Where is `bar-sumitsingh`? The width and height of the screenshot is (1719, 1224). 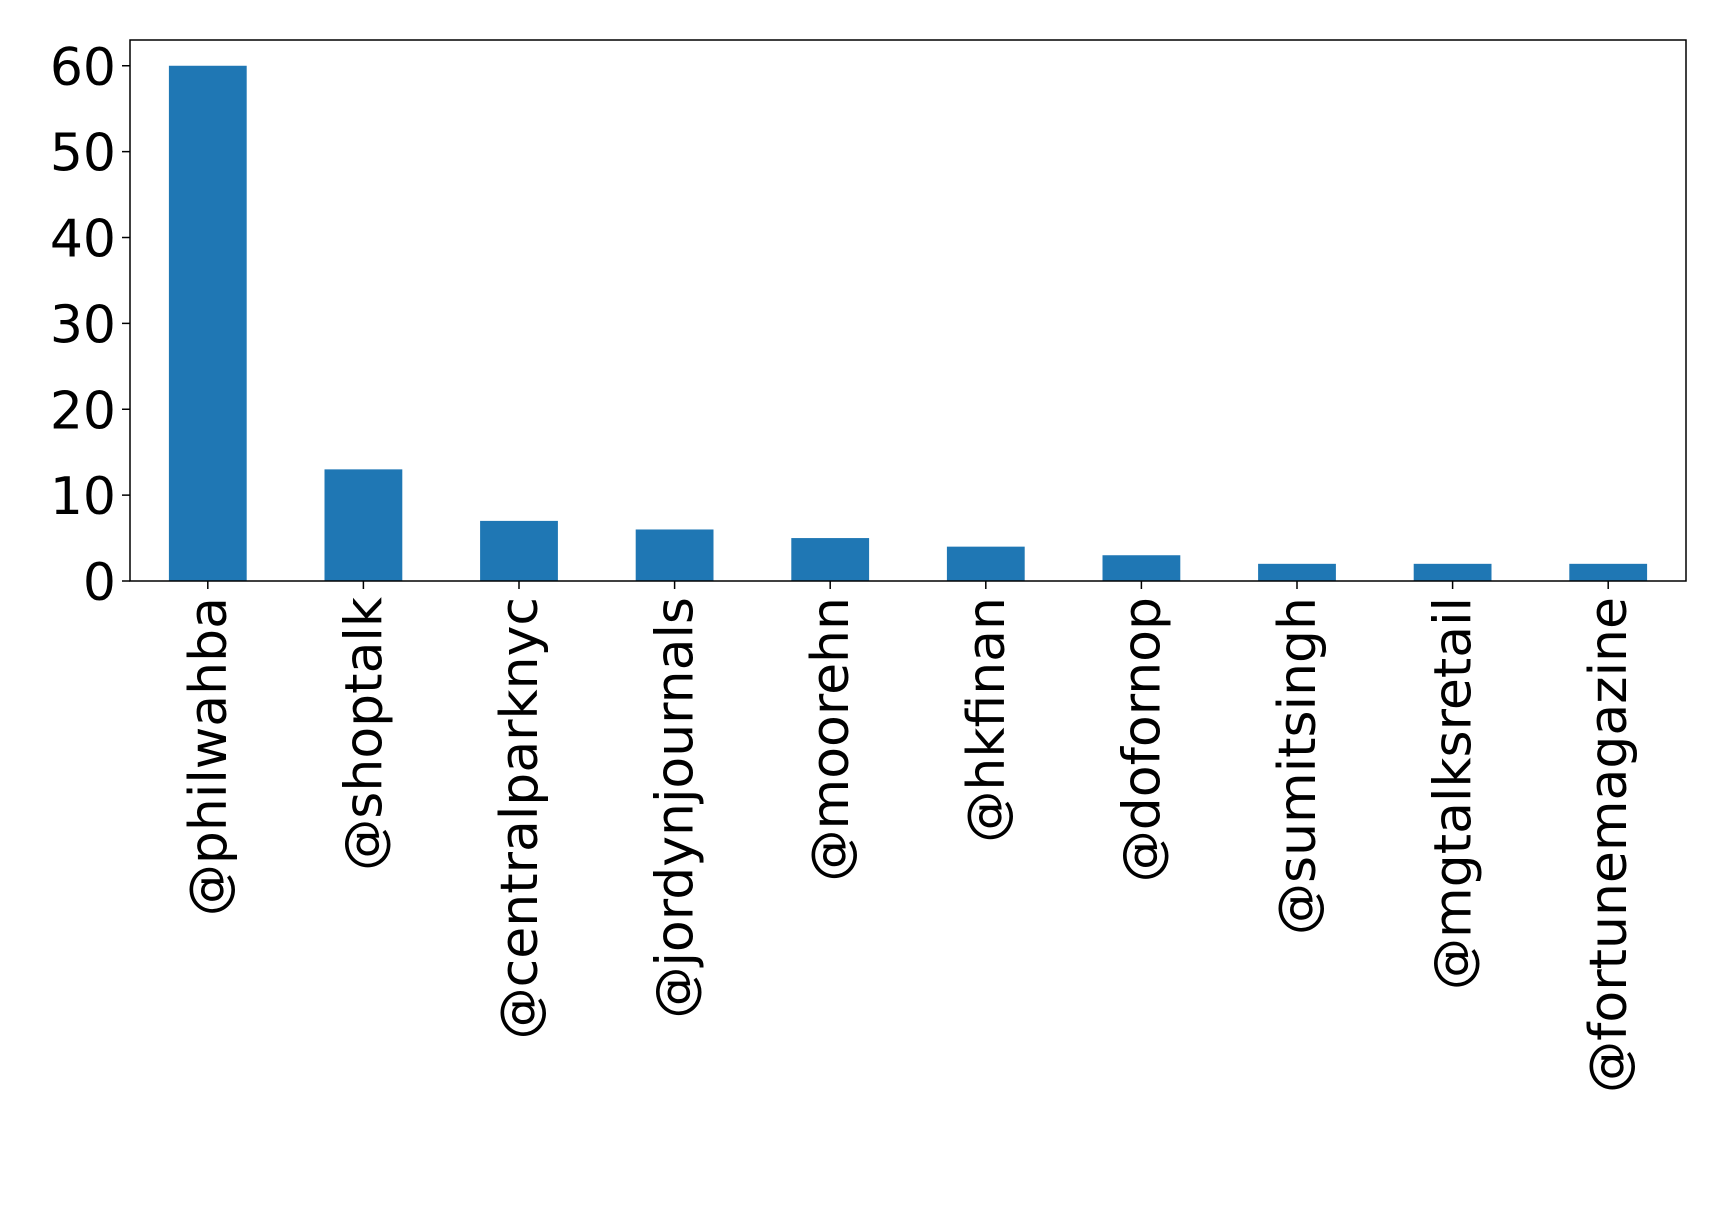 bar-sumitsingh is located at coordinates (1297, 572).